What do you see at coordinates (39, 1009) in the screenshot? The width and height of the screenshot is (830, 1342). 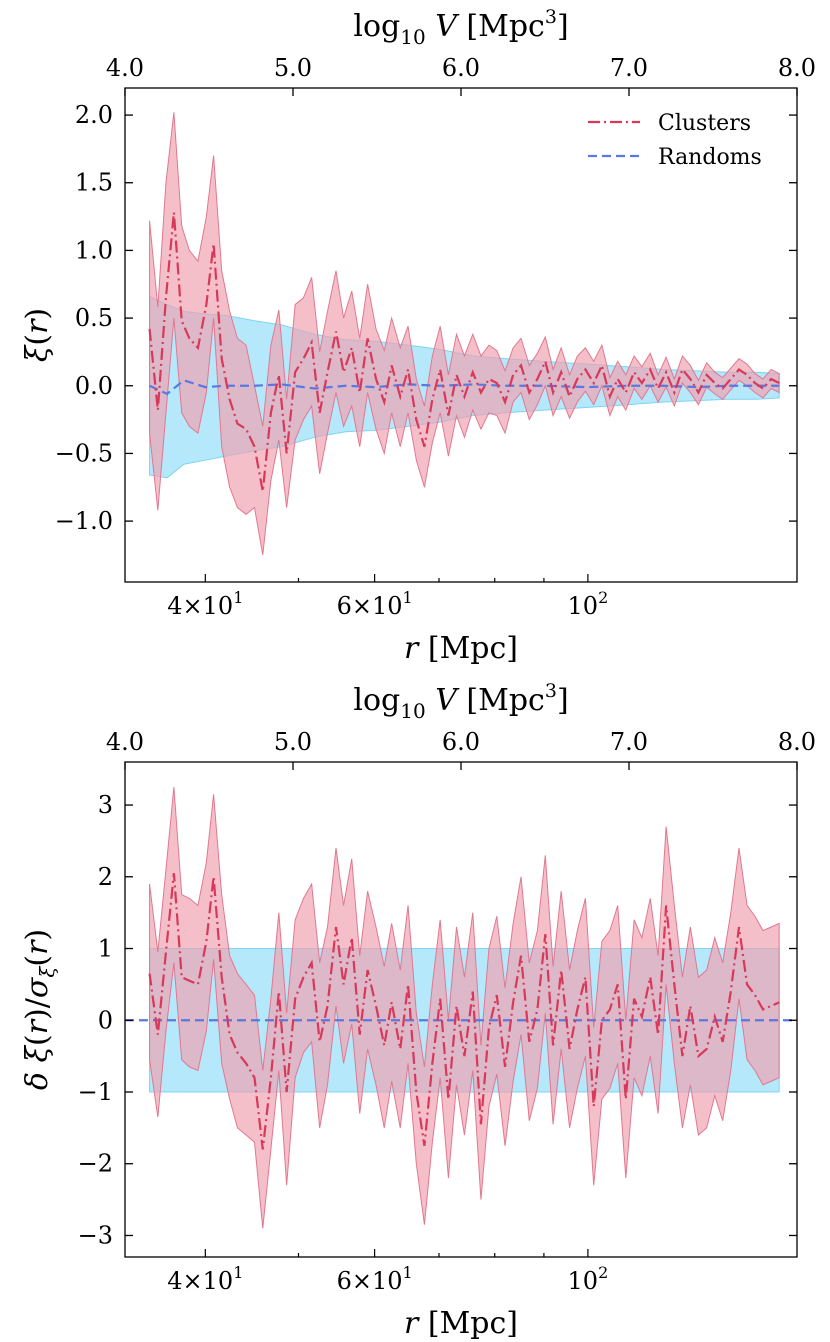 I see `y-axis-label: δ ξ(r)/σξ(r)` at bounding box center [39, 1009].